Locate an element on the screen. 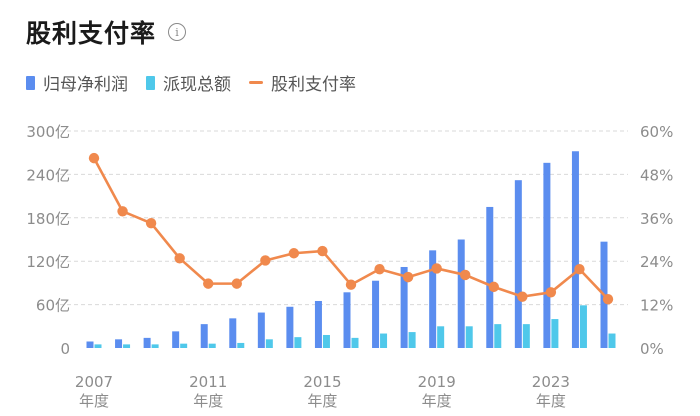  left-axis-tick-label: 0 is located at coordinates (65, 349).